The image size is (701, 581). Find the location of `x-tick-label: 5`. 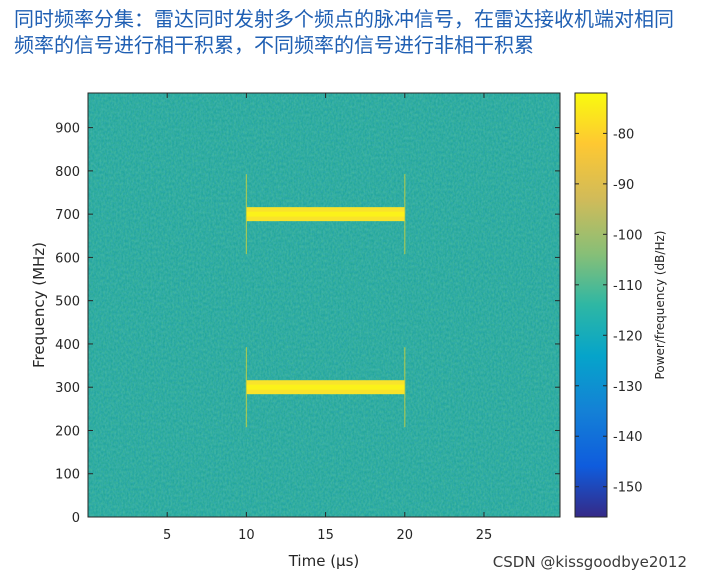

x-tick-label: 5 is located at coordinates (167, 535).